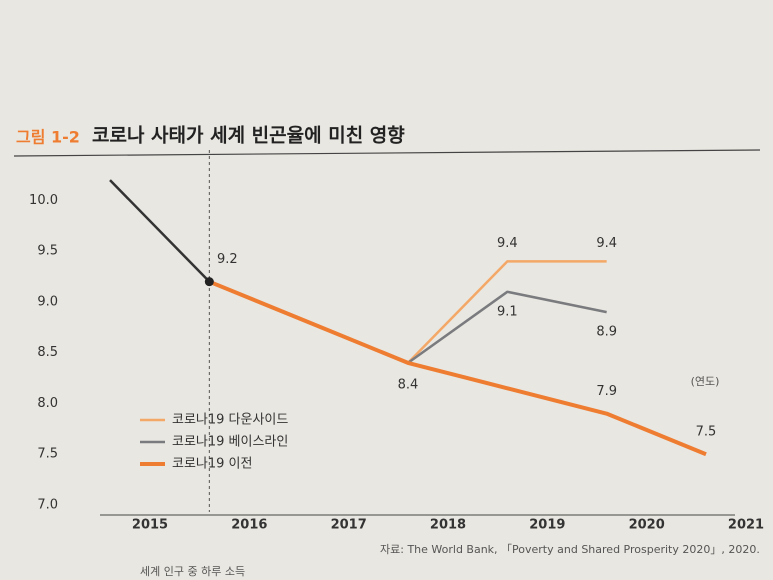  I want to click on x-tick-label: 2015, so click(150, 525).